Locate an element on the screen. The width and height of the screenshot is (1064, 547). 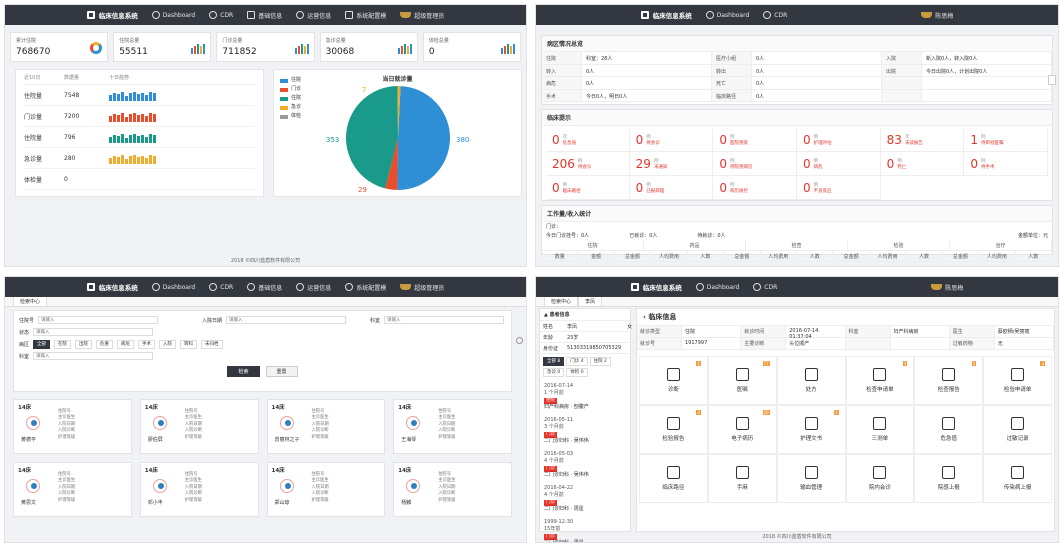
filter-chip: 病危 is located at coordinates (126, 344).